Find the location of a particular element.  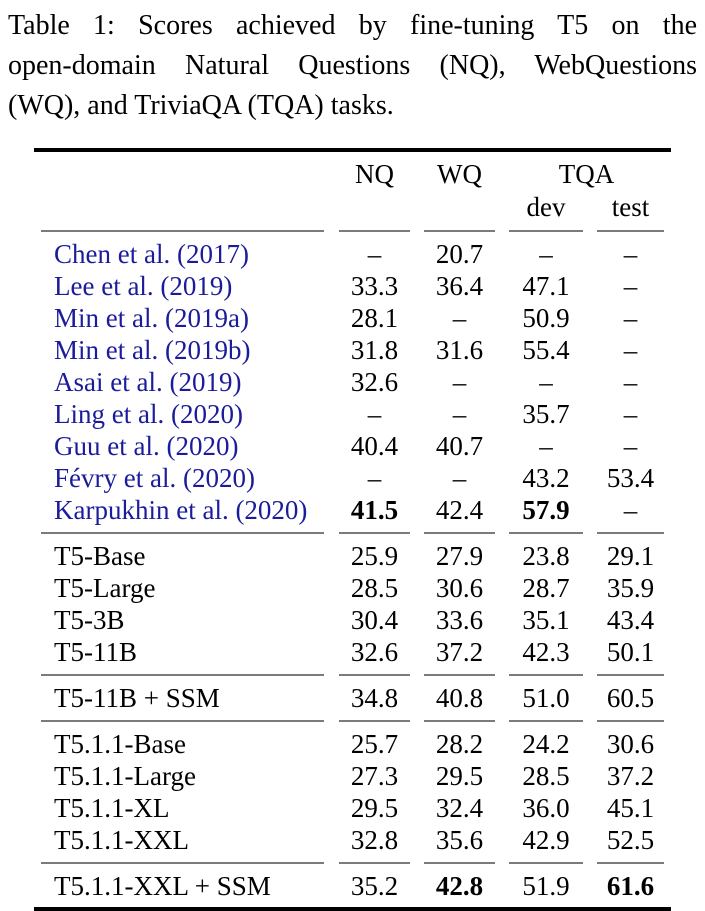

cell-value: 28.1 is located at coordinates (374, 318).